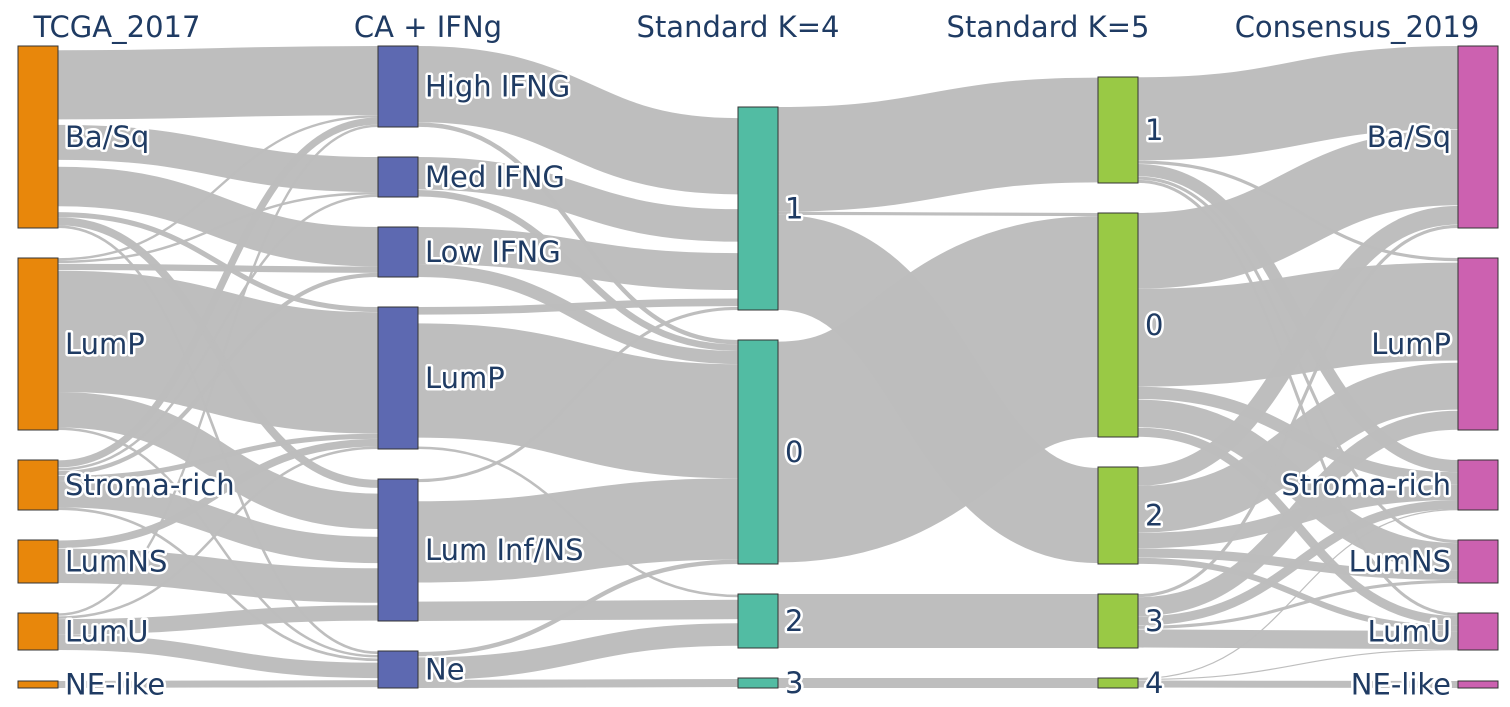  What do you see at coordinates (398, 177) in the screenshot?
I see `node-ca-ifng-med-ifng` at bounding box center [398, 177].